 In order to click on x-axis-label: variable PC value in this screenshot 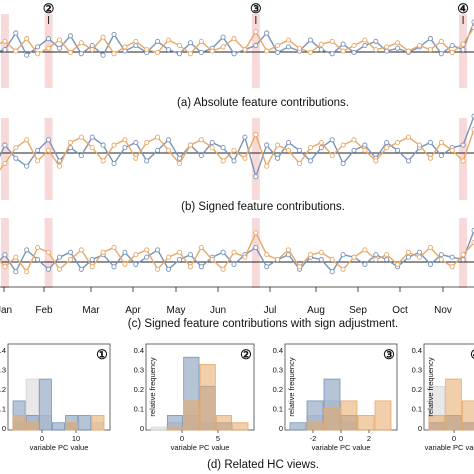, I will do `click(59, 447)`.